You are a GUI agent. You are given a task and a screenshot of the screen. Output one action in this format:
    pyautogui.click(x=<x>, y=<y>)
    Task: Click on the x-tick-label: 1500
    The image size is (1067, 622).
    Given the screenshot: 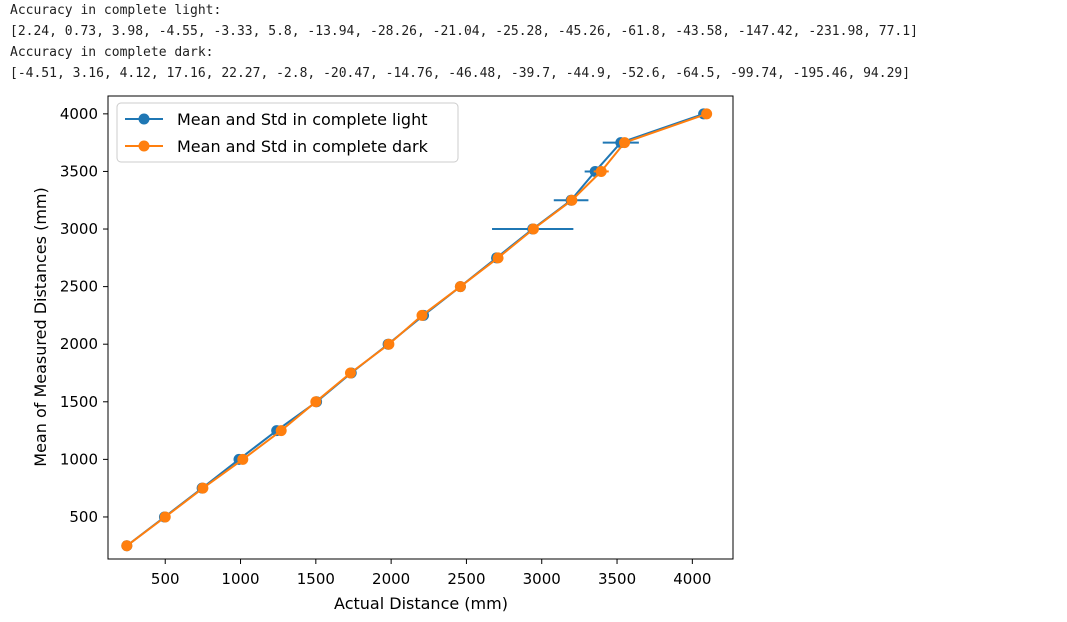 What is the action you would take?
    pyautogui.click(x=316, y=579)
    